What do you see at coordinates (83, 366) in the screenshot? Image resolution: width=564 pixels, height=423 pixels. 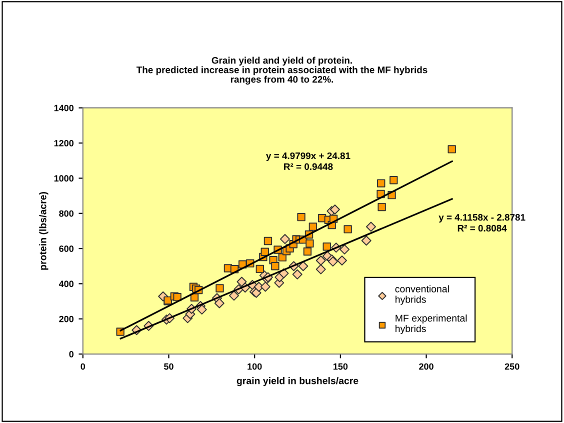 I see `x-tick-label: 0` at bounding box center [83, 366].